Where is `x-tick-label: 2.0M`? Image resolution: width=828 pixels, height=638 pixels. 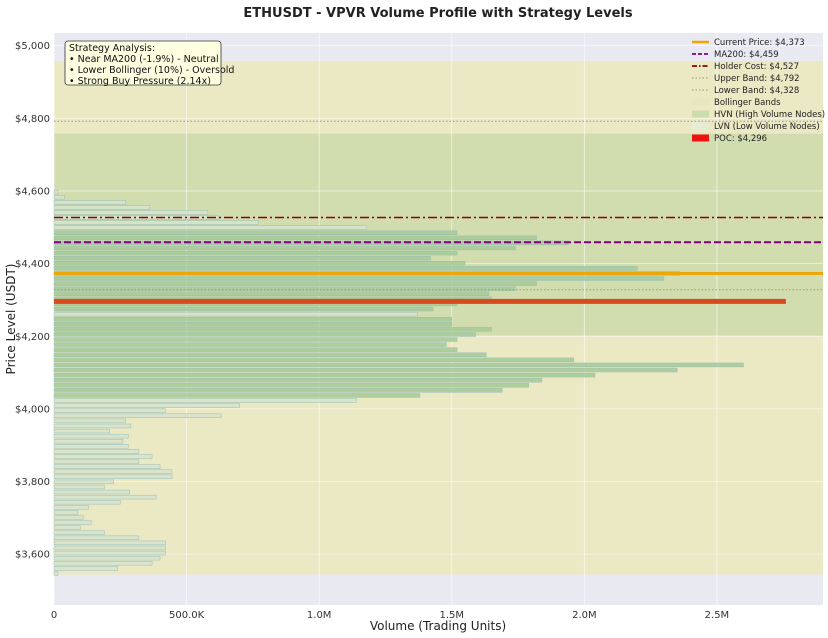 x-tick-label: 2.0M is located at coordinates (584, 615).